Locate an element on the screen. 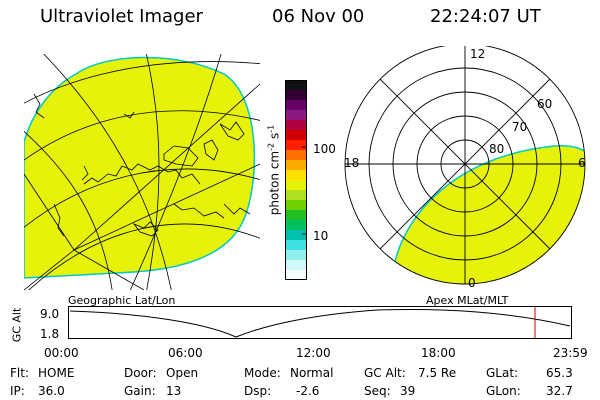 This screenshot has height=400, width=600. glat-value: 65.3 is located at coordinates (559, 373).